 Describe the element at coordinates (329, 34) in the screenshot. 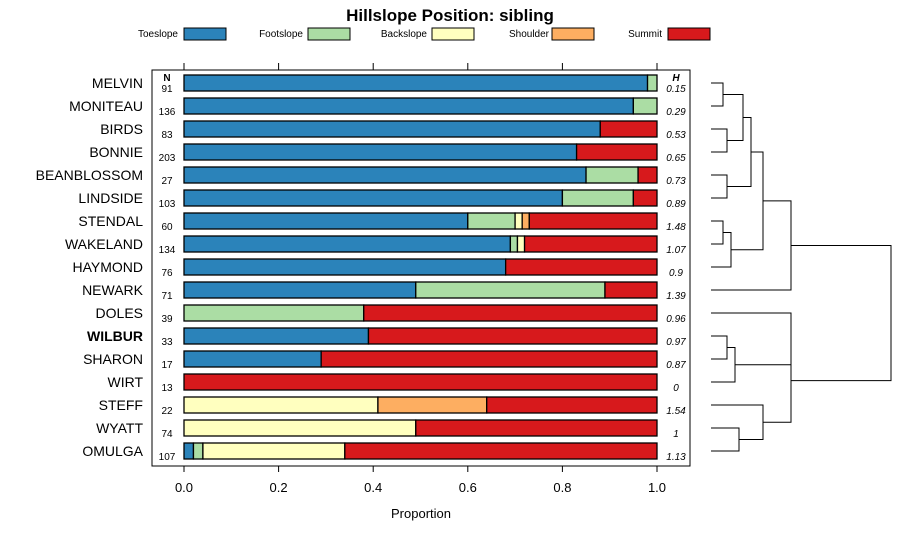

I see `legend-swatch-footslope` at that location.